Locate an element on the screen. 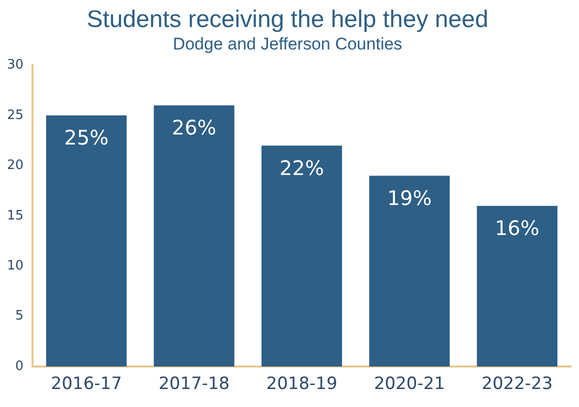 The width and height of the screenshot is (579, 407). data-label: 25% is located at coordinates (86, 138).